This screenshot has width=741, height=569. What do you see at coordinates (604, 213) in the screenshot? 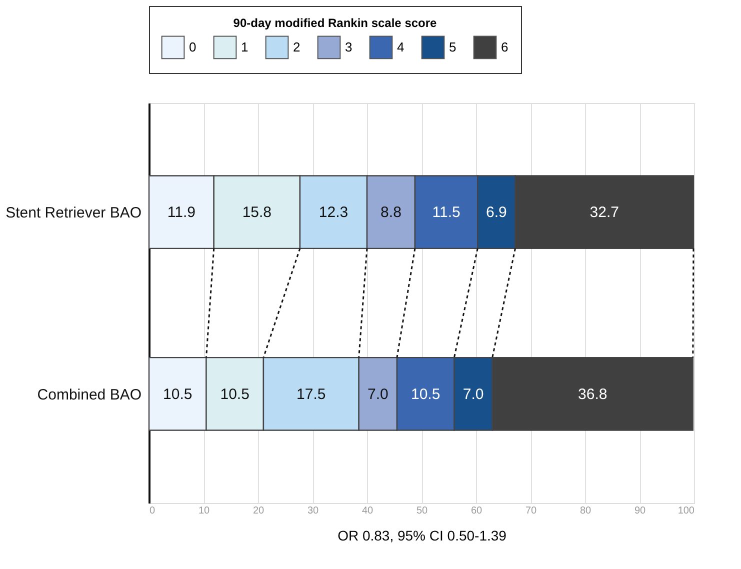
I see `data-label: 32.7` at bounding box center [604, 213].